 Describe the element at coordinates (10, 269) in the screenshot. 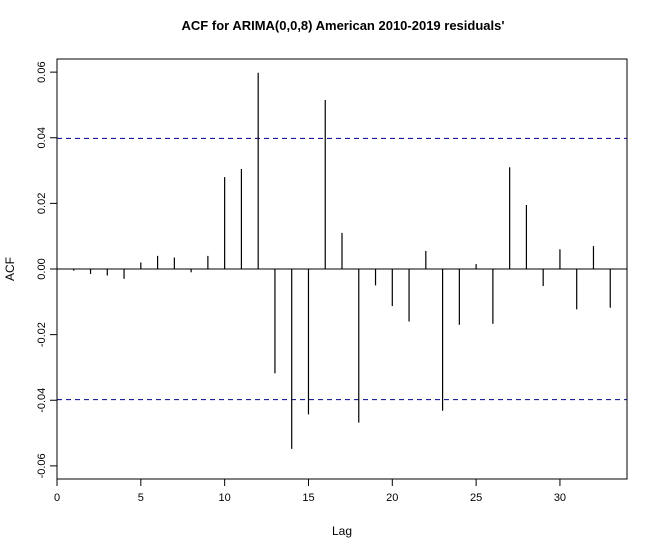

I see `y-axis-label: ACF` at that location.